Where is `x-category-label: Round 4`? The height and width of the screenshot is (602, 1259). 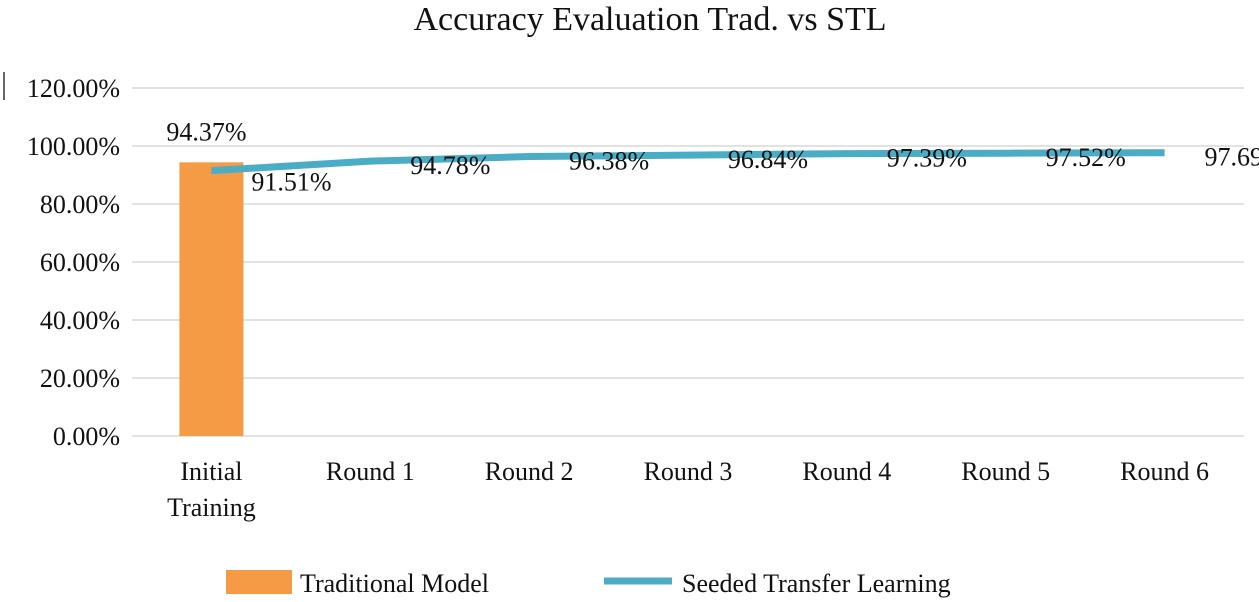
x-category-label: Round 4 is located at coordinates (846, 471).